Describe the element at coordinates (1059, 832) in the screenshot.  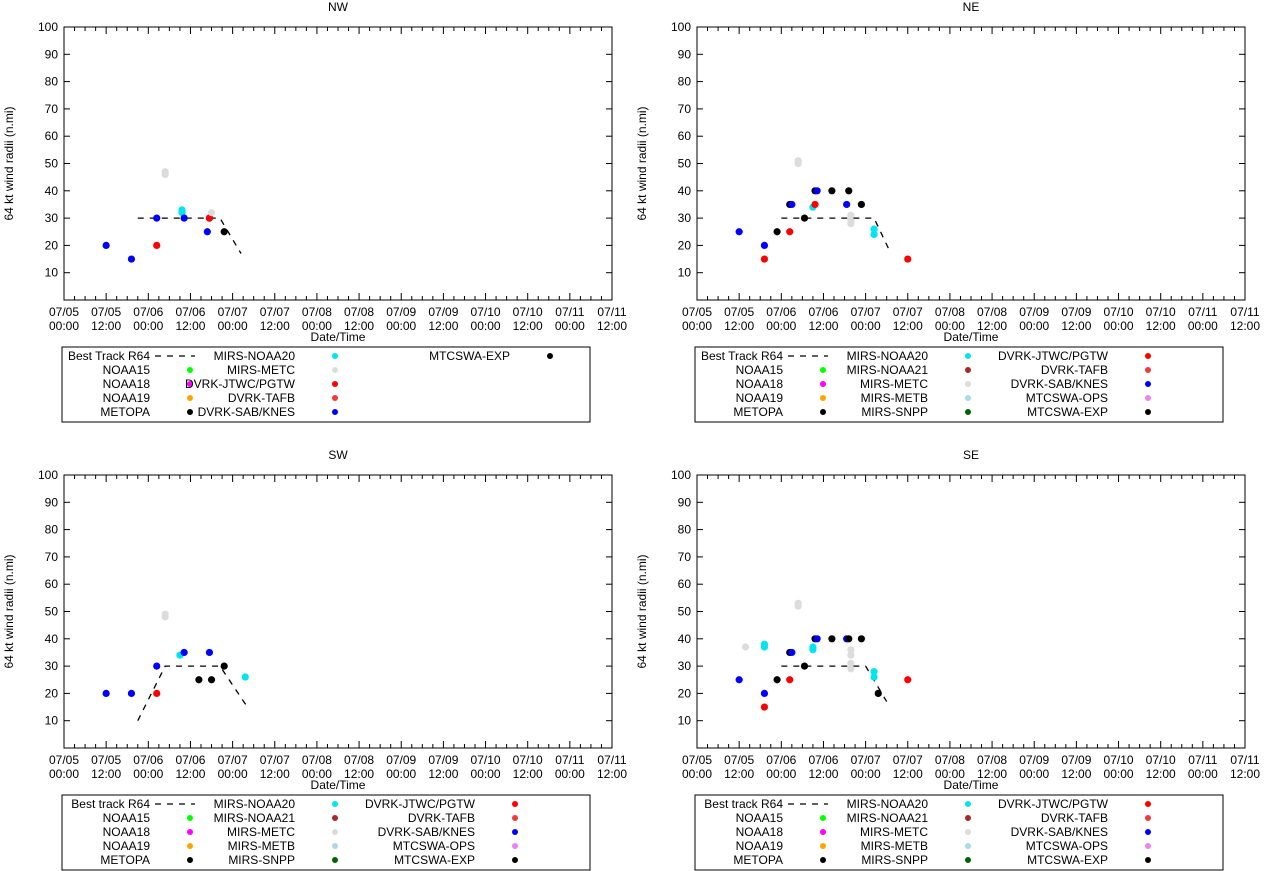
I see `legend-label: DVRK-SAB/KNES` at that location.